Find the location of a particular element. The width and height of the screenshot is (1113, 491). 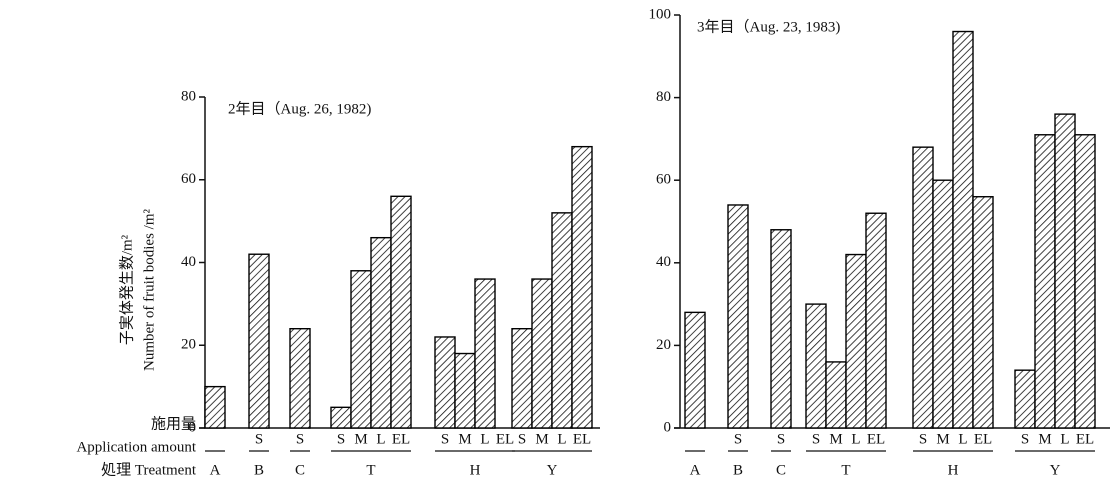

row-label: Application amount is located at coordinates (136, 447).